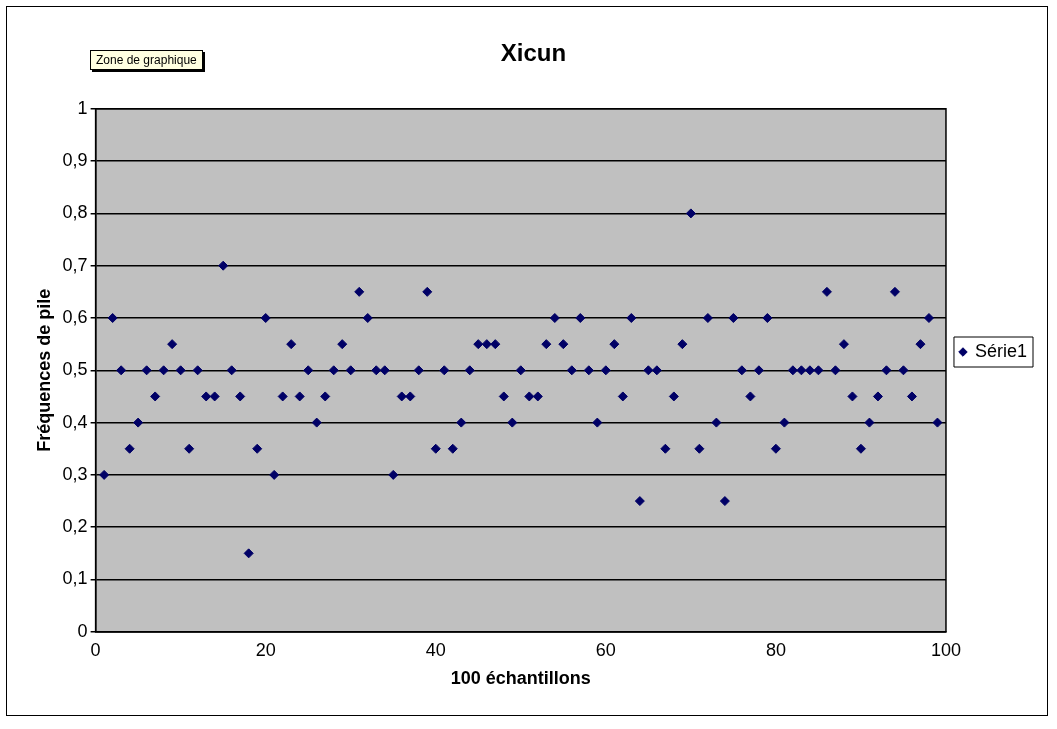 The width and height of the screenshot is (1057, 729). Describe the element at coordinates (95, 649) in the screenshot. I see `x-tick-label: 0` at that location.